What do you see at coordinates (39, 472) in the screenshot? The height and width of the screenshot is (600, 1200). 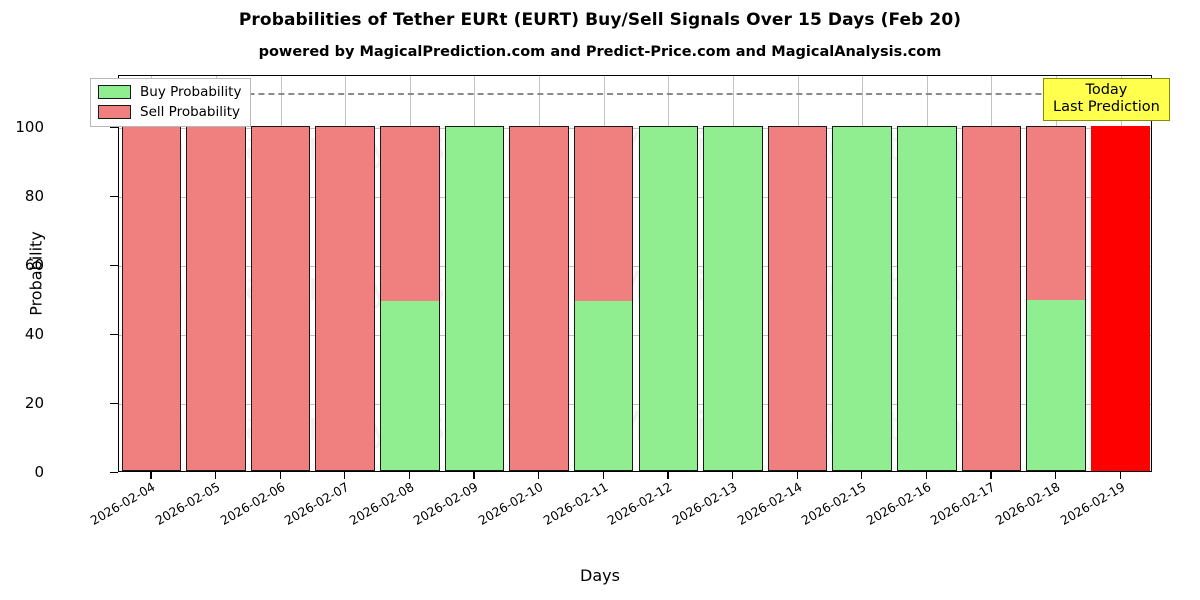 I see `y-tick-label: 0` at bounding box center [39, 472].